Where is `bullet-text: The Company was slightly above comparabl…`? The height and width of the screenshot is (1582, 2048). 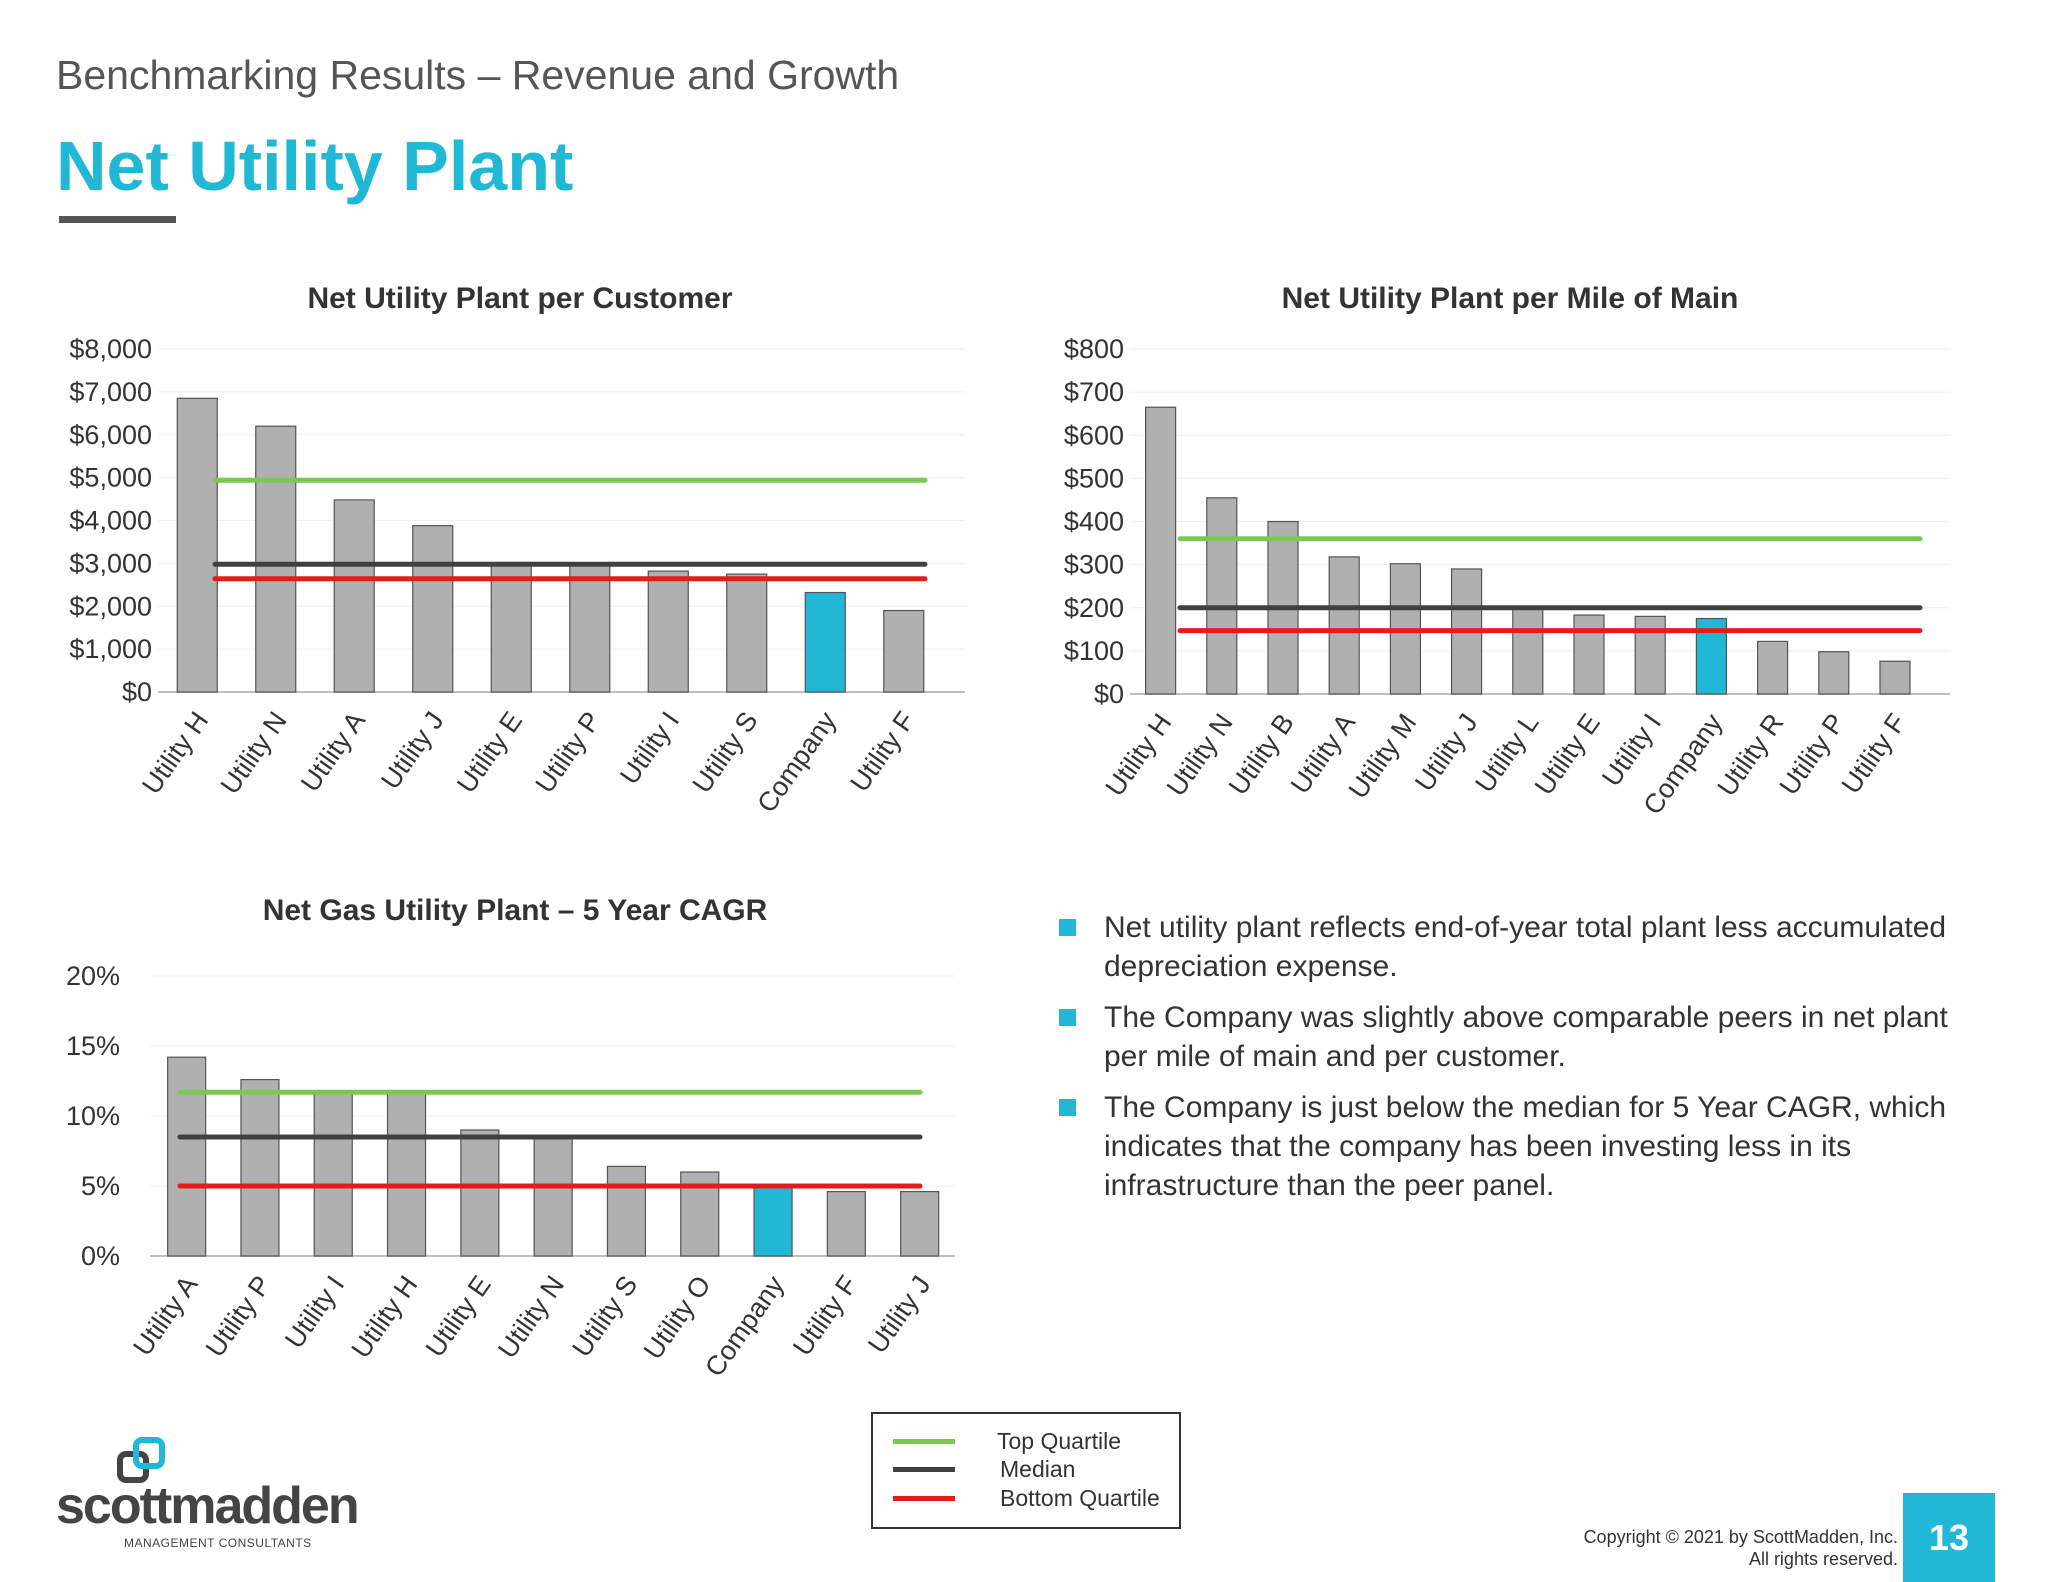 bullet-text: The Company was slightly above comparabl… is located at coordinates (1526, 1037).